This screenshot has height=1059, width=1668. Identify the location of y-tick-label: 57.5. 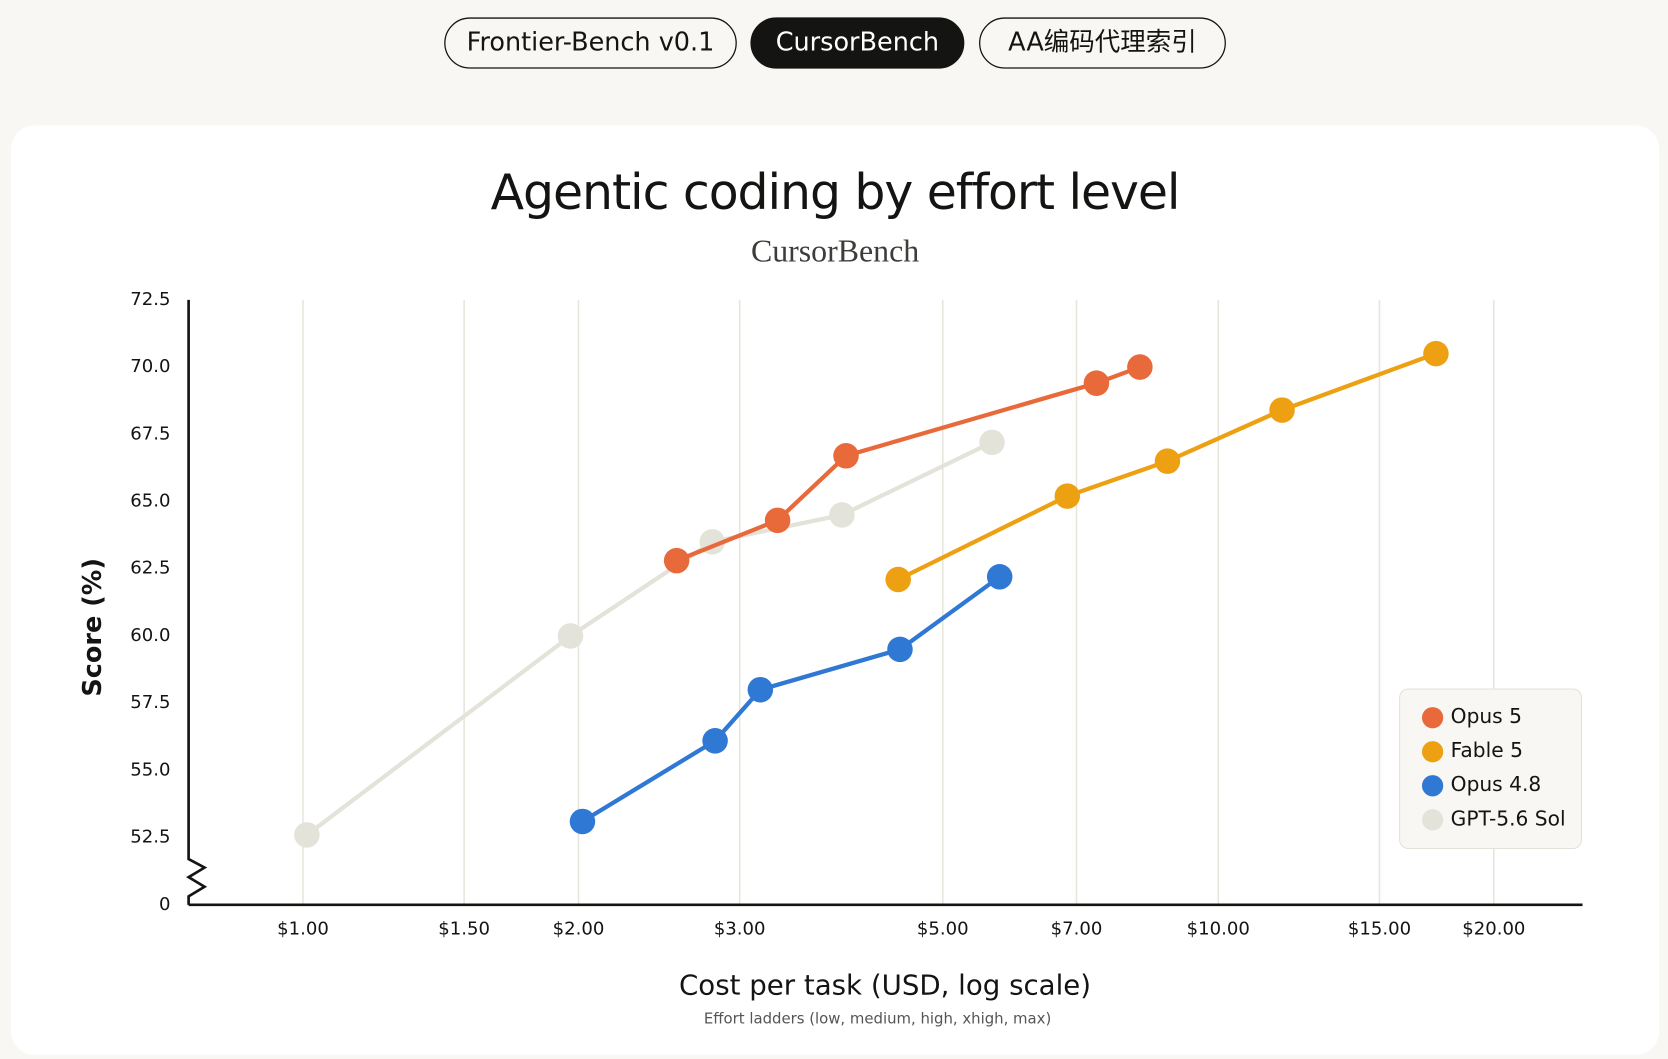
(150, 702).